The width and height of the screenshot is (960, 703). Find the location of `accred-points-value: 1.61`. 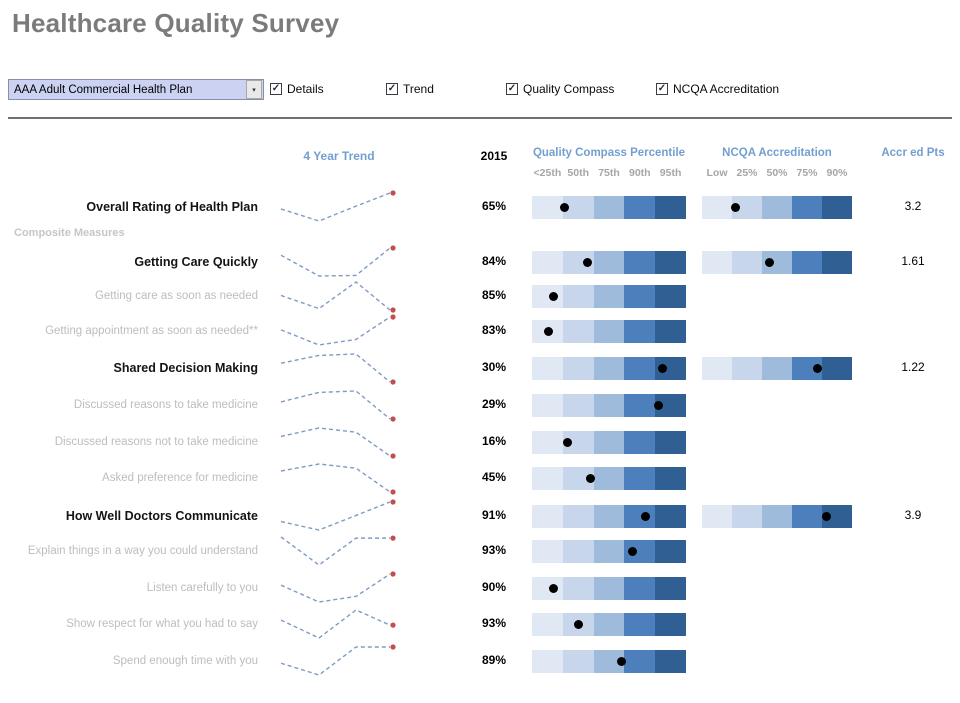

accred-points-value: 1.61 is located at coordinates (913, 261).